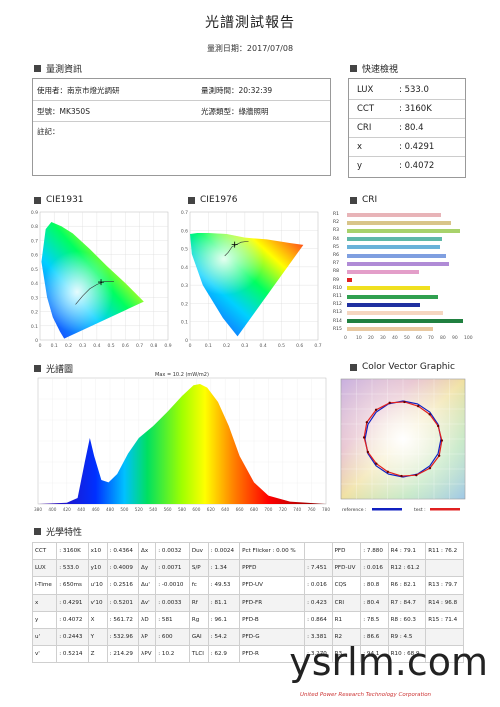  What do you see at coordinates (444, 602) in the screenshot?
I see `table-cell: R14 : 96.8` at bounding box center [444, 602].